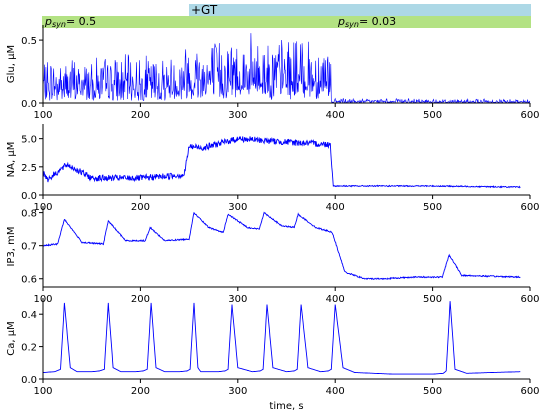  Describe the element at coordinates (29, 41) in the screenshot. I see `y-tick-label: 0.5` at that location.